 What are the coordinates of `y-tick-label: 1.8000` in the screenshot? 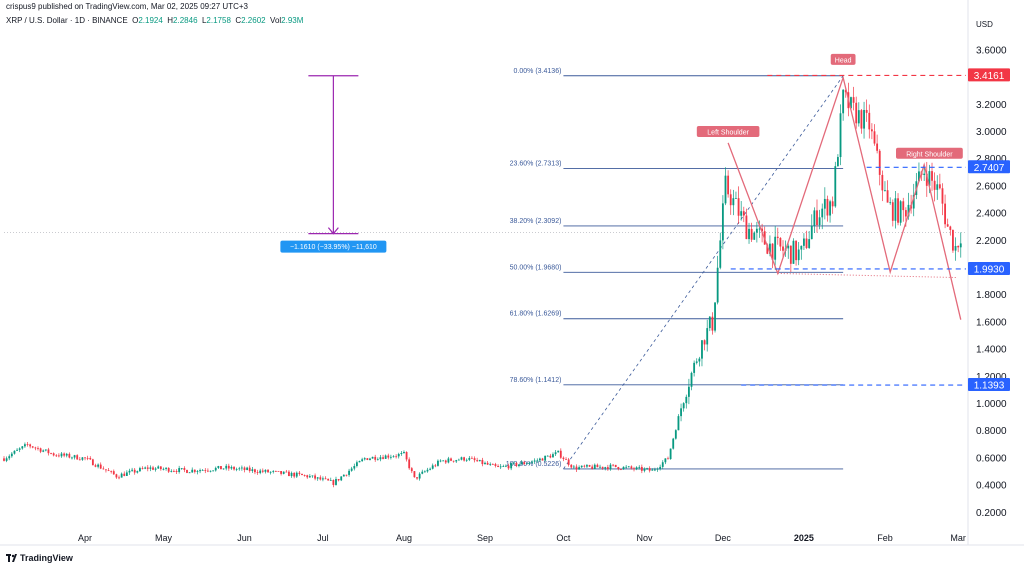 It's located at (991, 295).